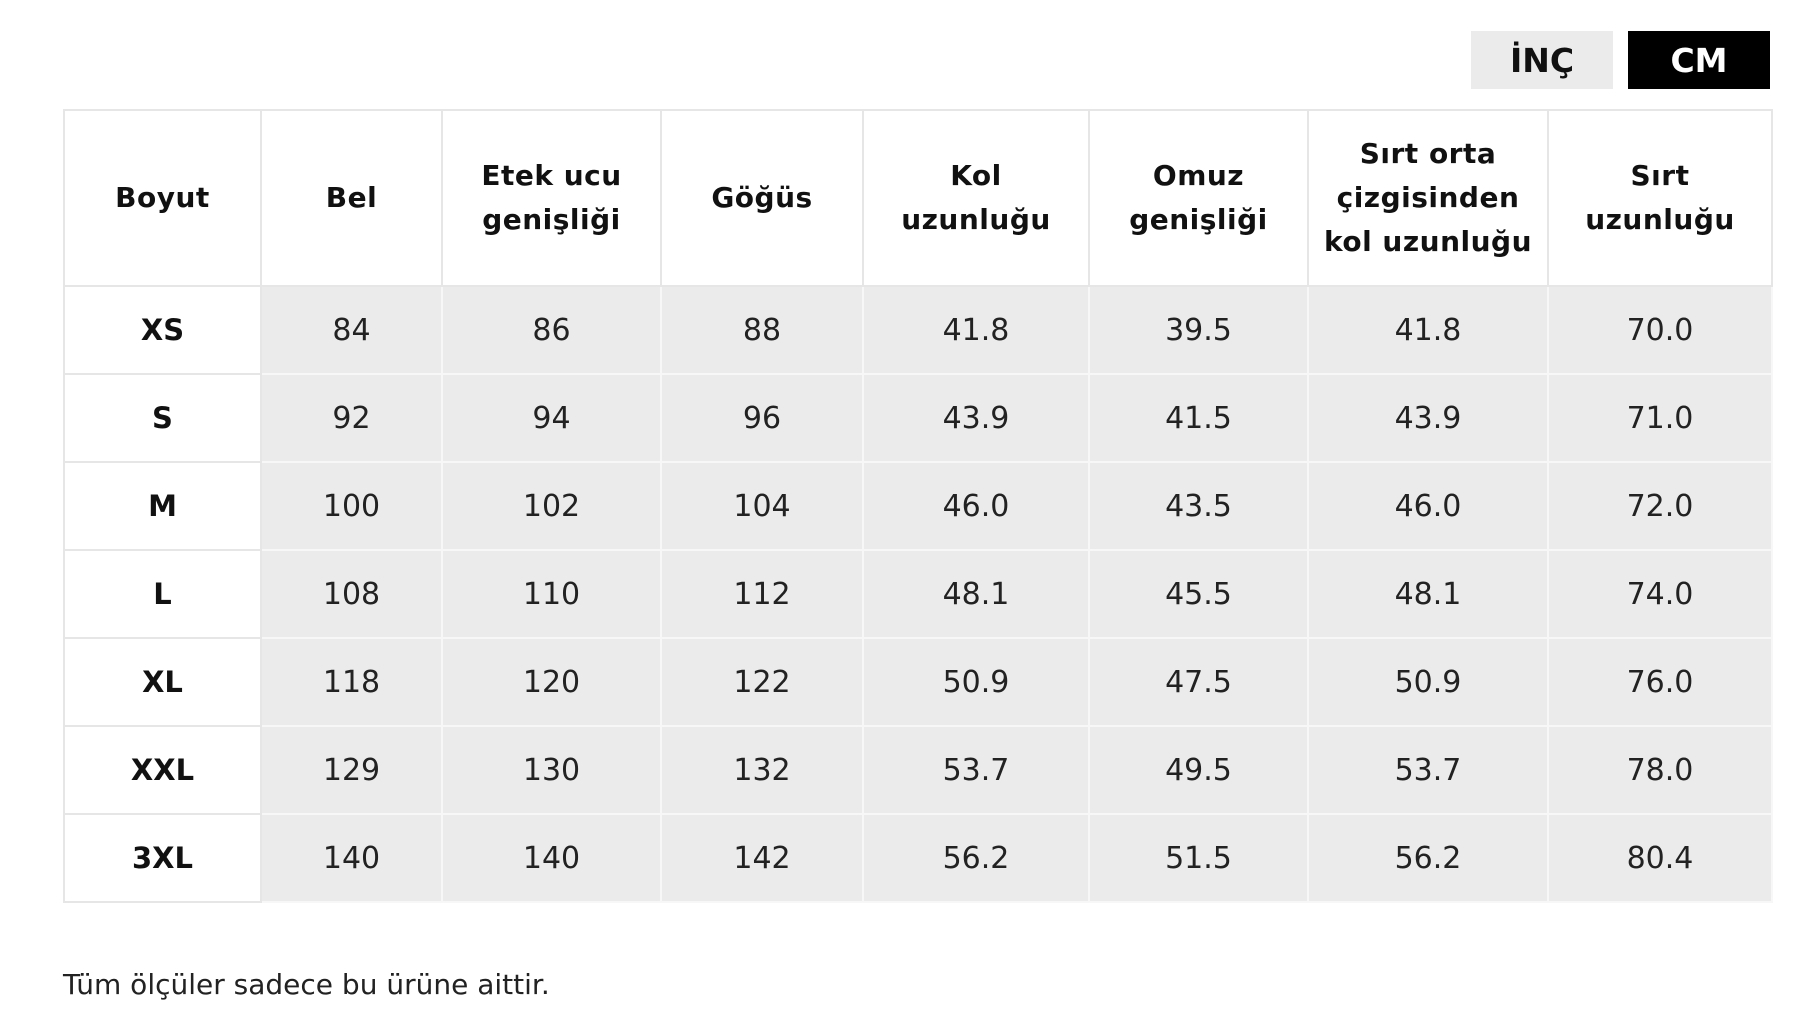 The width and height of the screenshot is (1800, 1024). I want to click on measurement-cell: 108, so click(351, 594).